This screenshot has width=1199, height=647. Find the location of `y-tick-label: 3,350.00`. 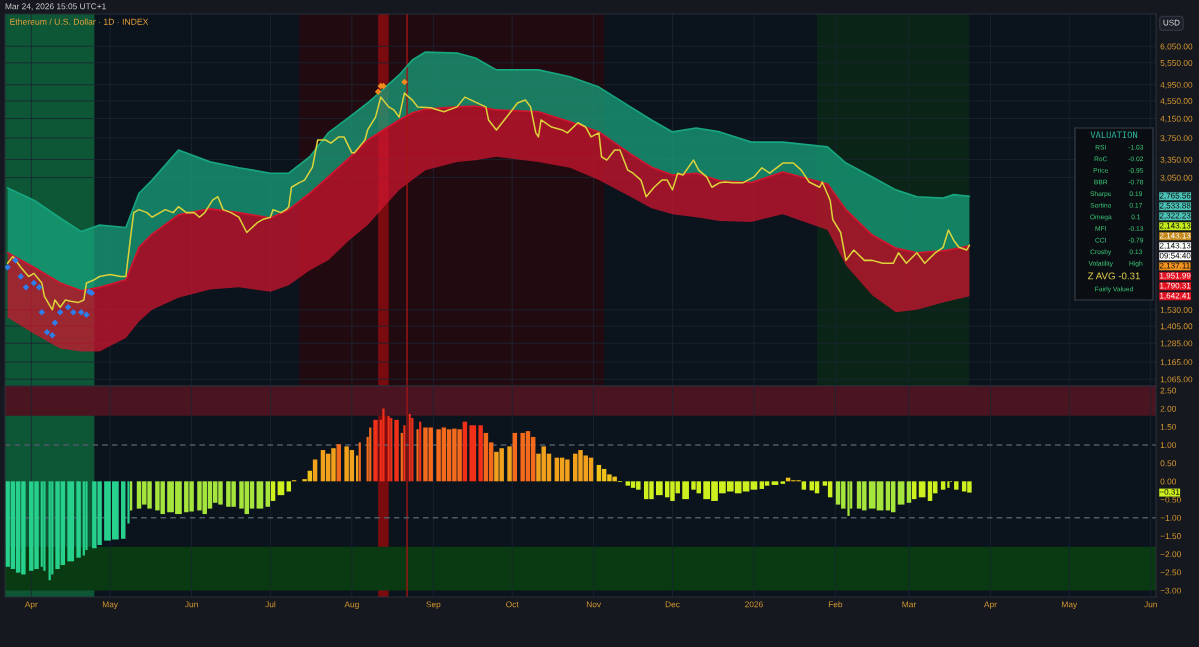

y-tick-label: 3,350.00 is located at coordinates (1176, 160).